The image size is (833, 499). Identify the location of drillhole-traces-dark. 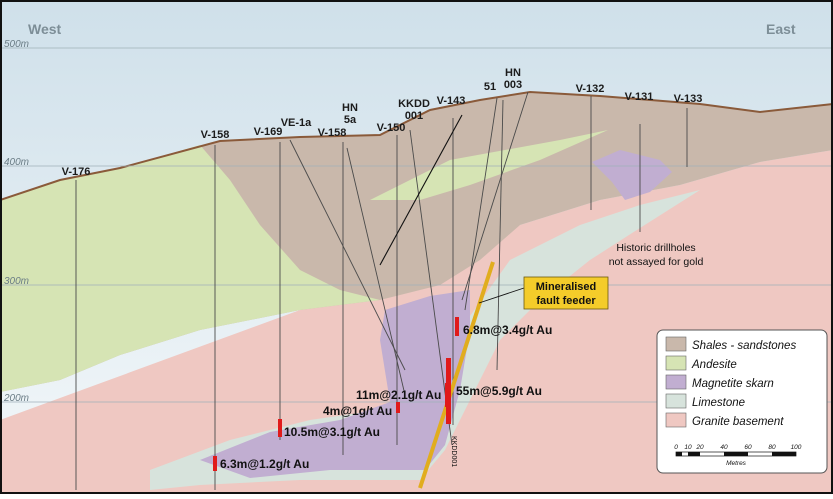
(421, 190).